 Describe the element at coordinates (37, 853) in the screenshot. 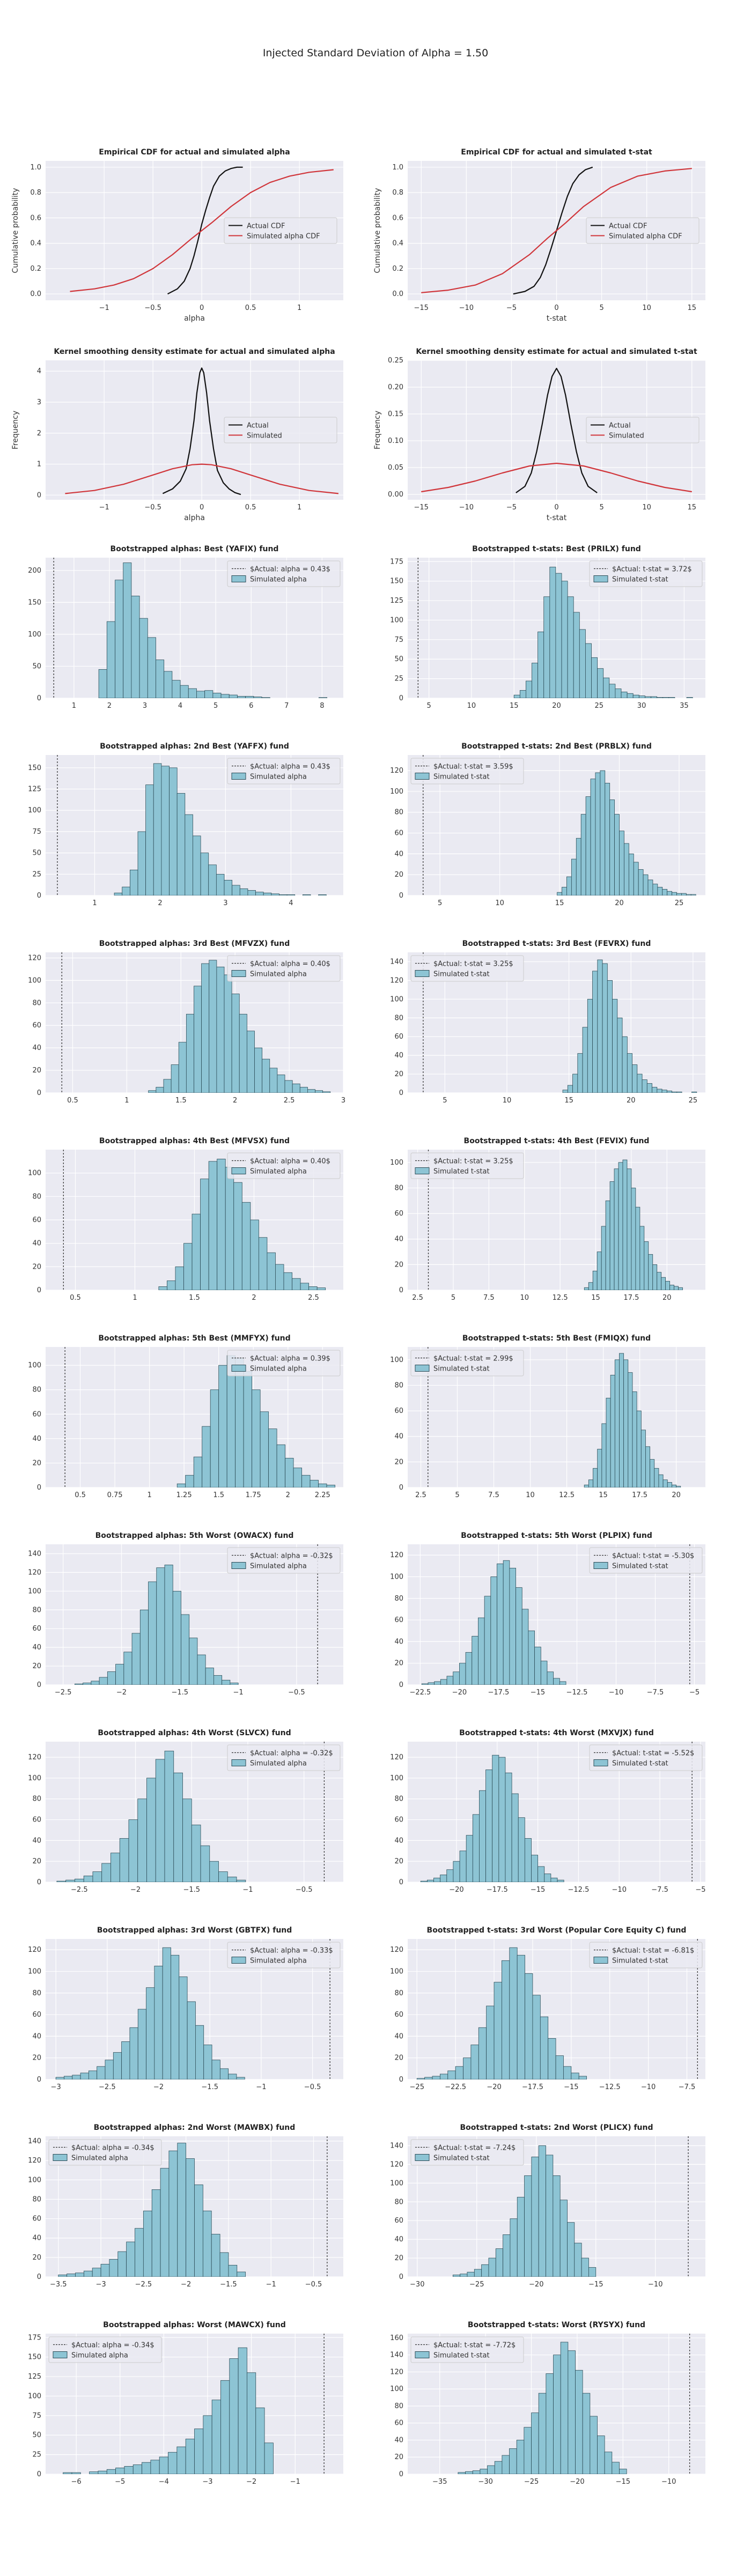

I see `y-tick-label: 50` at that location.